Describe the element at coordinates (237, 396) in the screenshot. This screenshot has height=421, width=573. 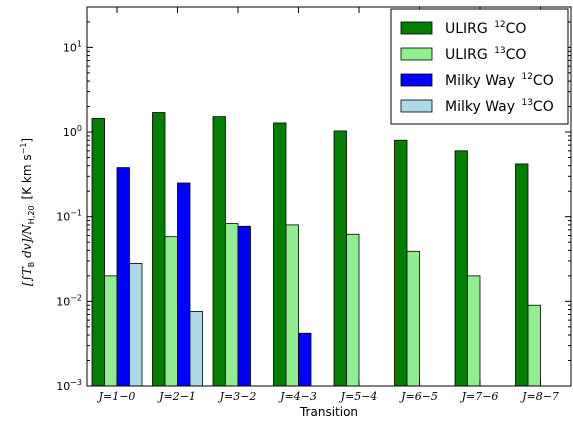
I see `x-tick-label: J=3−2` at that location.